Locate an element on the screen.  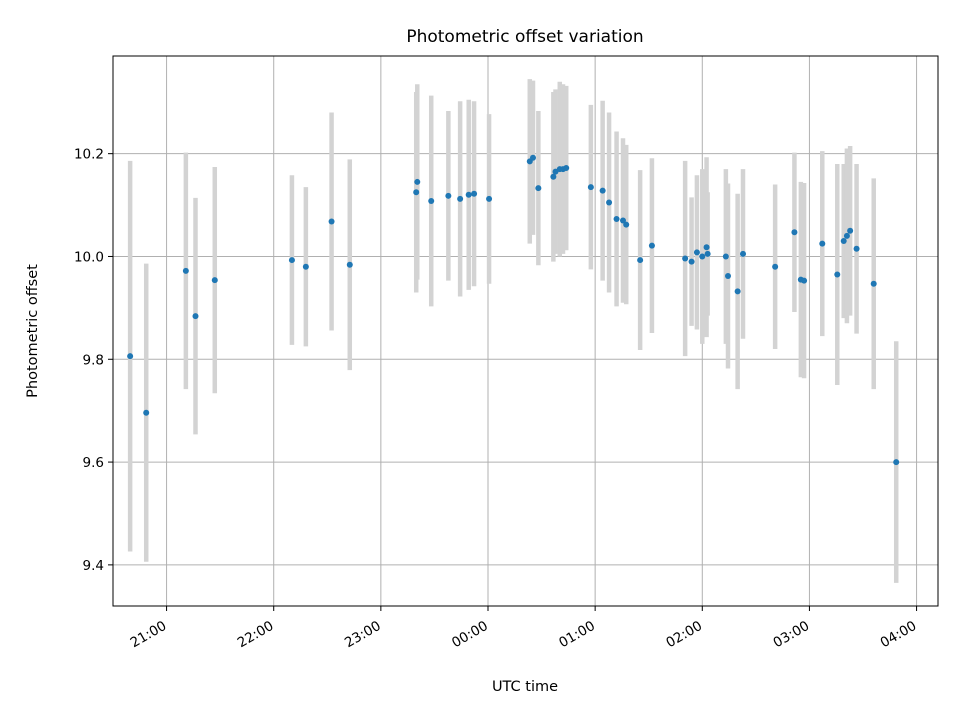
x-axis-label: UTC time is located at coordinates (525, 687).